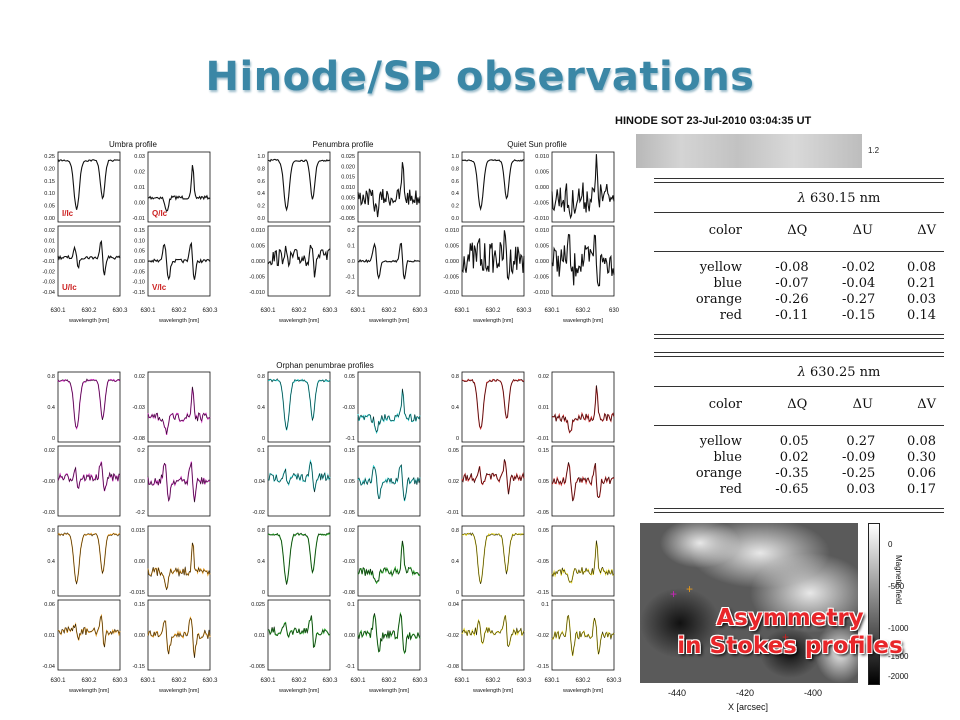  What do you see at coordinates (451, 278) in the screenshot?
I see `y-tick-label: -0.005` at bounding box center [451, 278].